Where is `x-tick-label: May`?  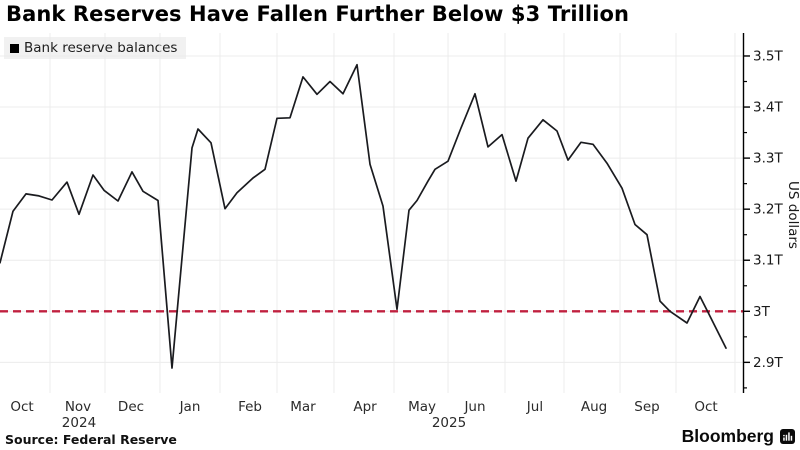
x-tick-label: May is located at coordinates (422, 407).